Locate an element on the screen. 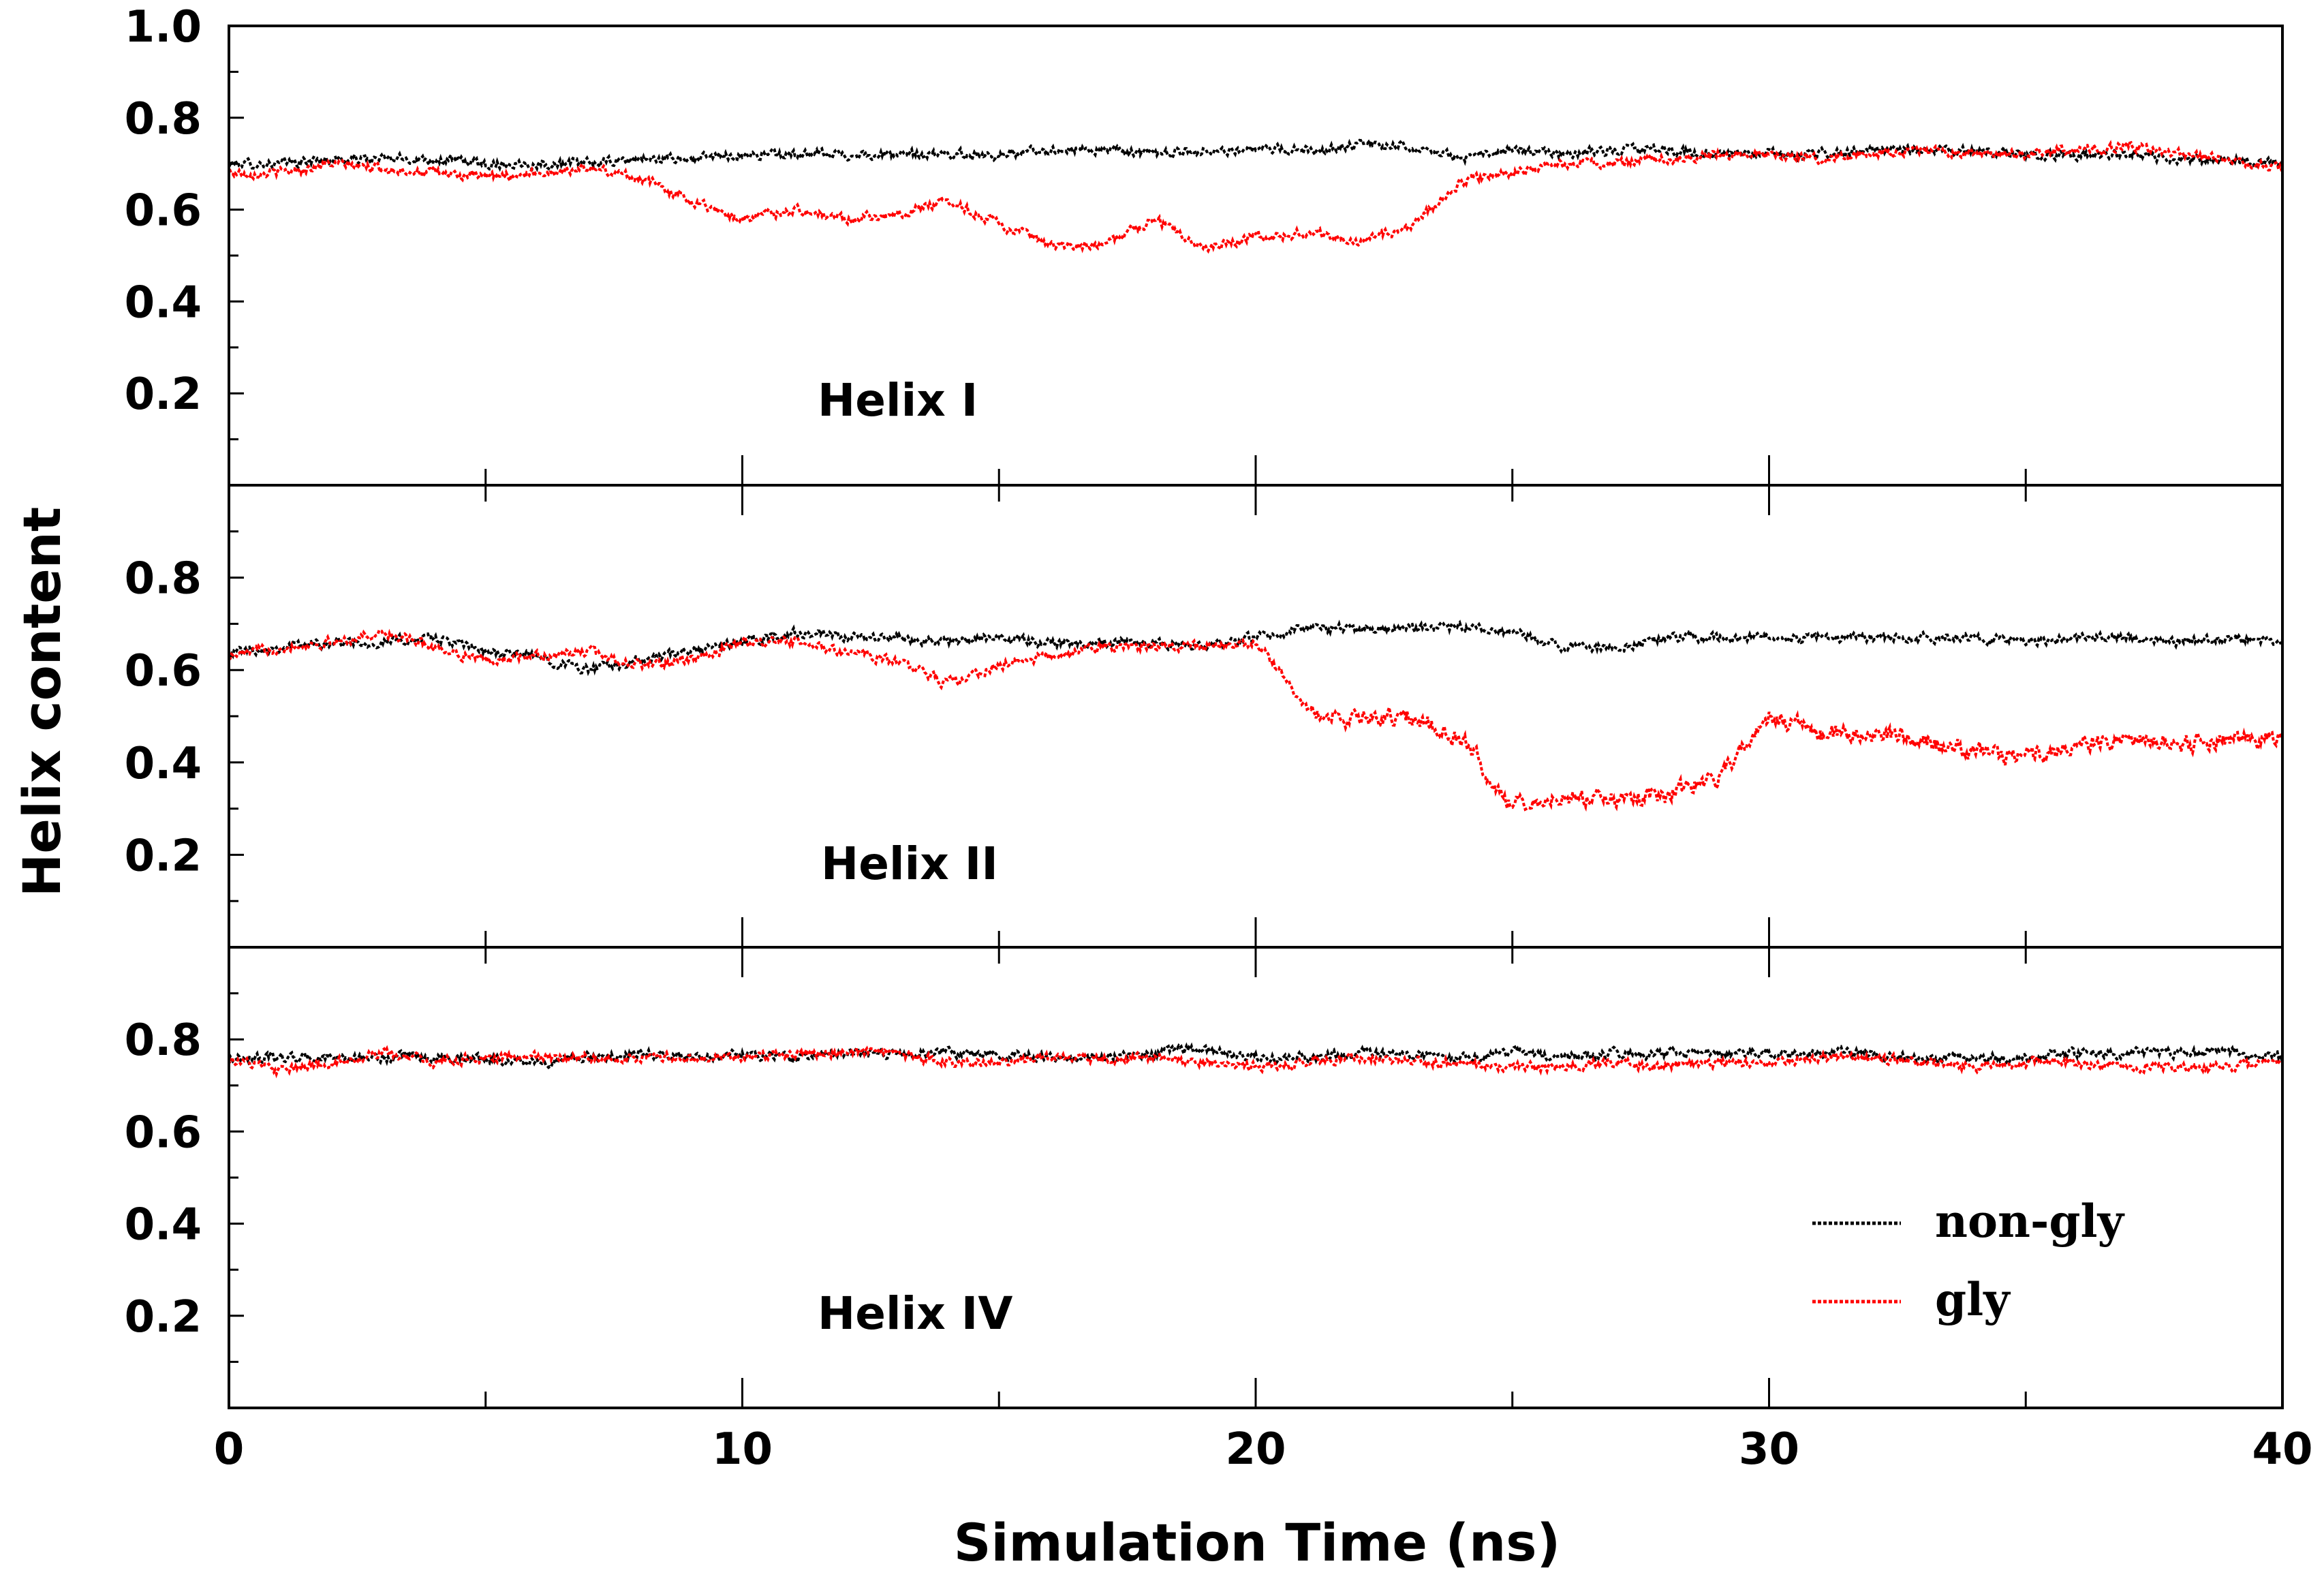 This screenshot has height=1596, width=2324. panel-label: Helix I is located at coordinates (898, 401).